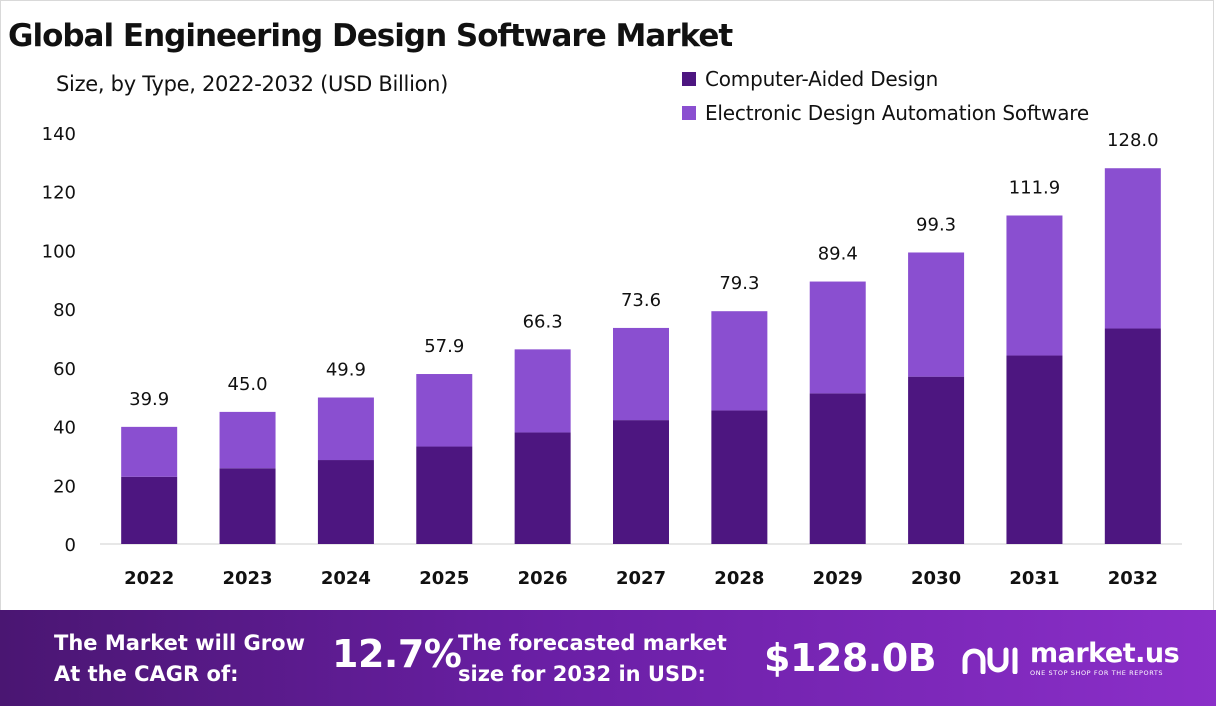 The image size is (1216, 706). What do you see at coordinates (346, 578) in the screenshot?
I see `x-tick-label: 2024` at bounding box center [346, 578].